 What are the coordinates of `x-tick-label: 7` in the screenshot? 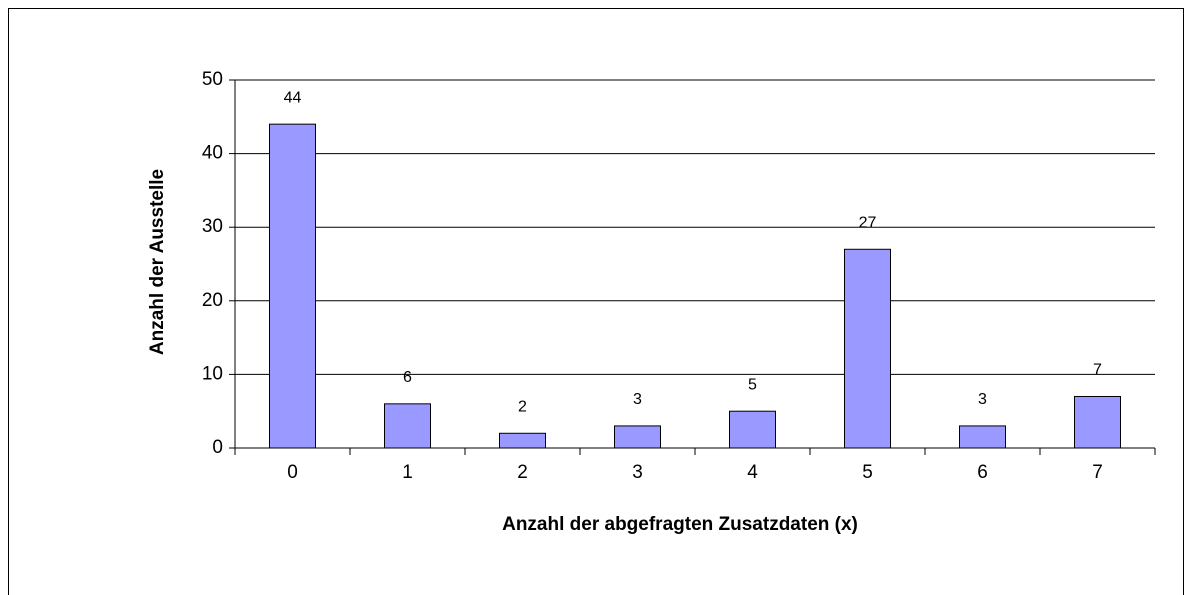 It's located at (1097, 472).